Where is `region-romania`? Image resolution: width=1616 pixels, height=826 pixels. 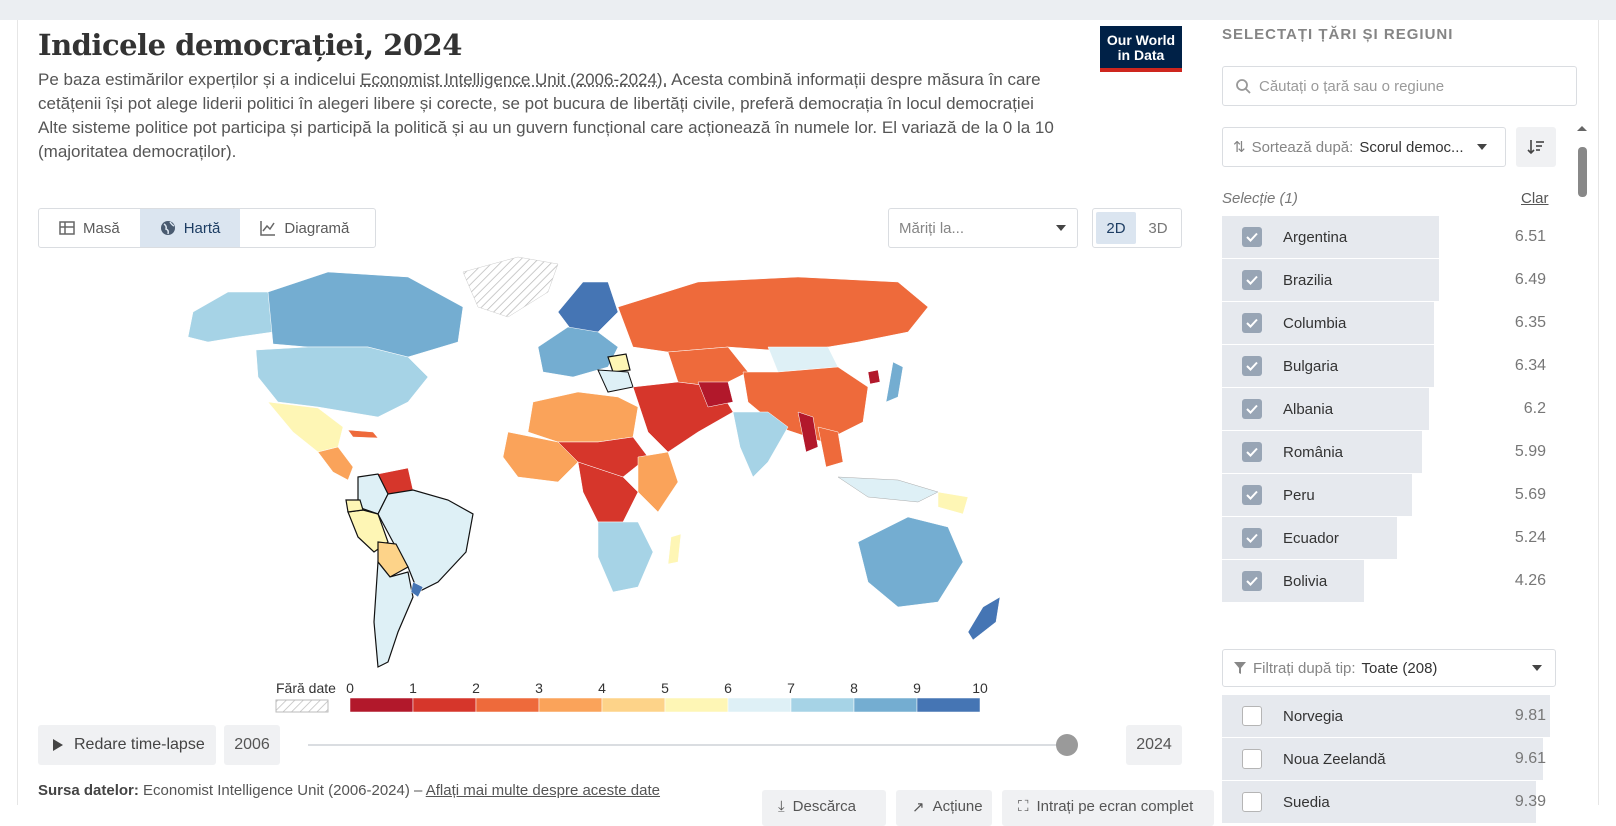
region-romania is located at coordinates (619, 363).